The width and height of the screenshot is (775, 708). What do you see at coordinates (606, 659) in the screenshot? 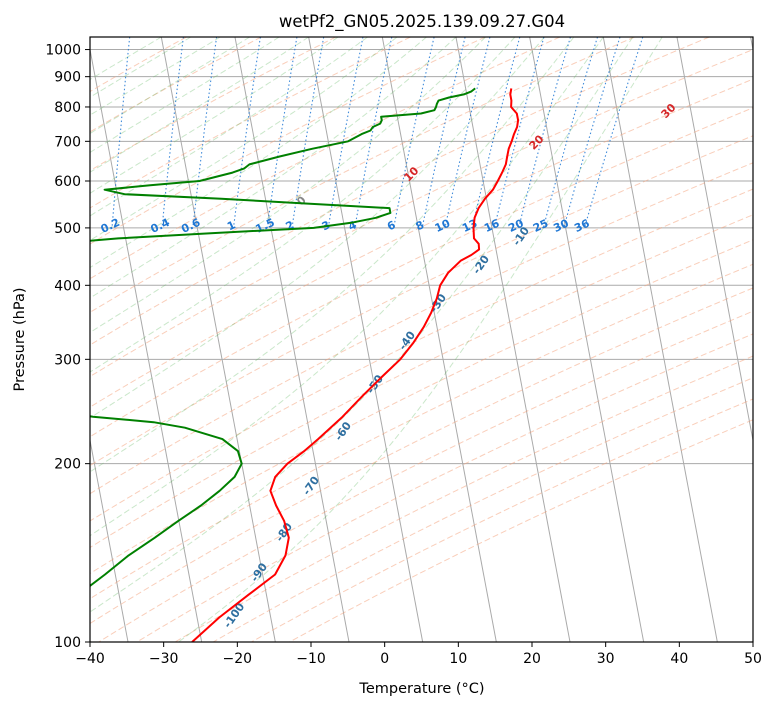
I see `x-tick-label: 30` at bounding box center [606, 659].